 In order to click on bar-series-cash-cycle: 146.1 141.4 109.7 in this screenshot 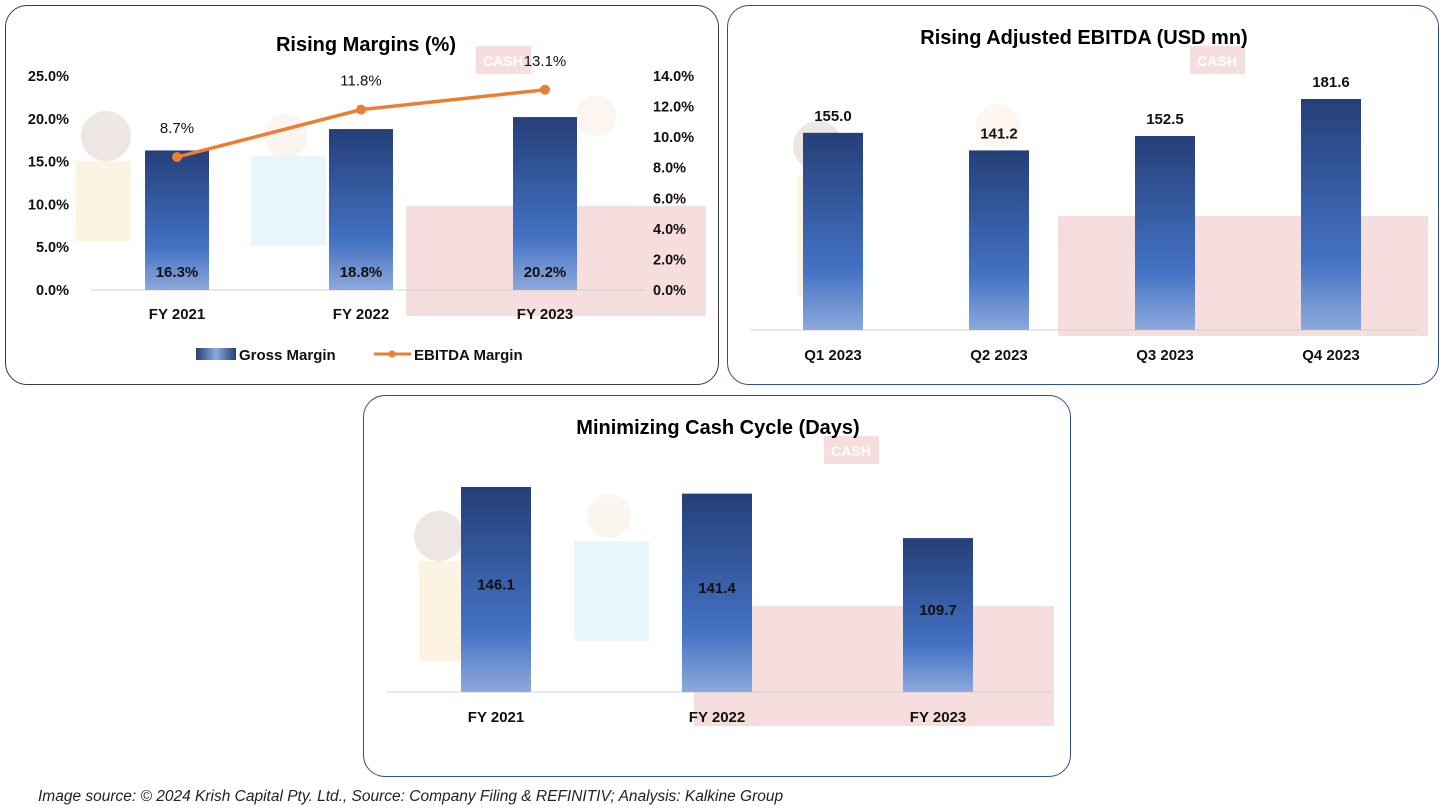, I will do `click(717, 589)`.